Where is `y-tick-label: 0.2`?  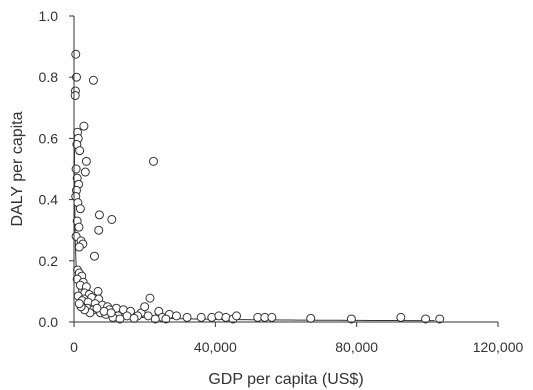
y-tick-label: 0.2 is located at coordinates (49, 261).